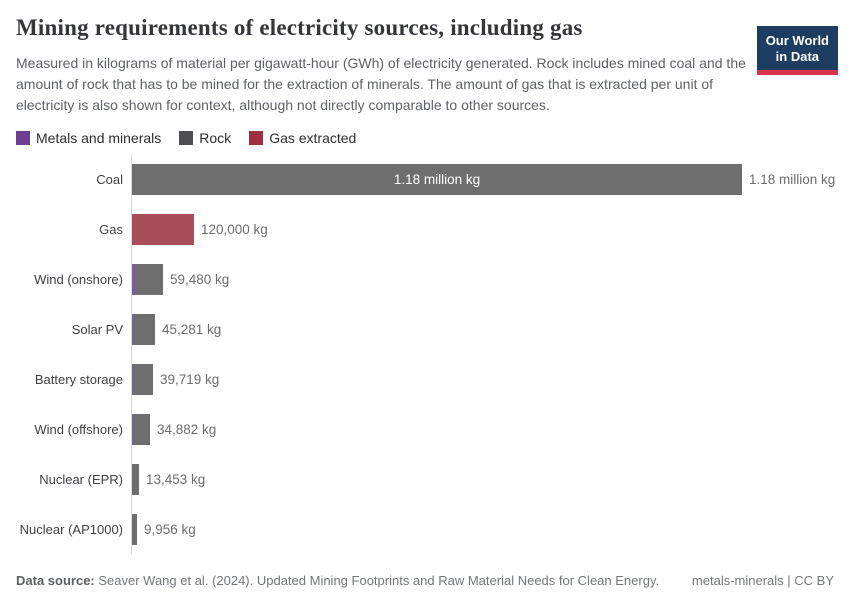 The width and height of the screenshot is (850, 614). I want to click on bar-track: 59,480 kg, so click(482, 279).